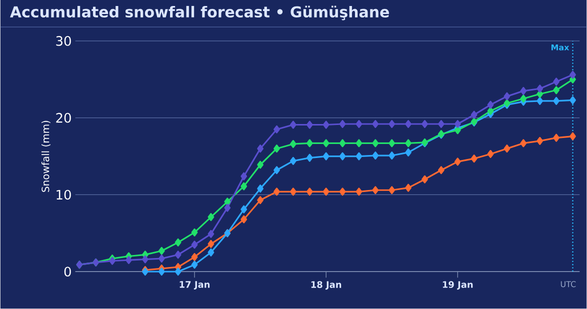  What do you see at coordinates (195, 285) in the screenshot?
I see `x-tick-label: 17 Jan` at bounding box center [195, 285].